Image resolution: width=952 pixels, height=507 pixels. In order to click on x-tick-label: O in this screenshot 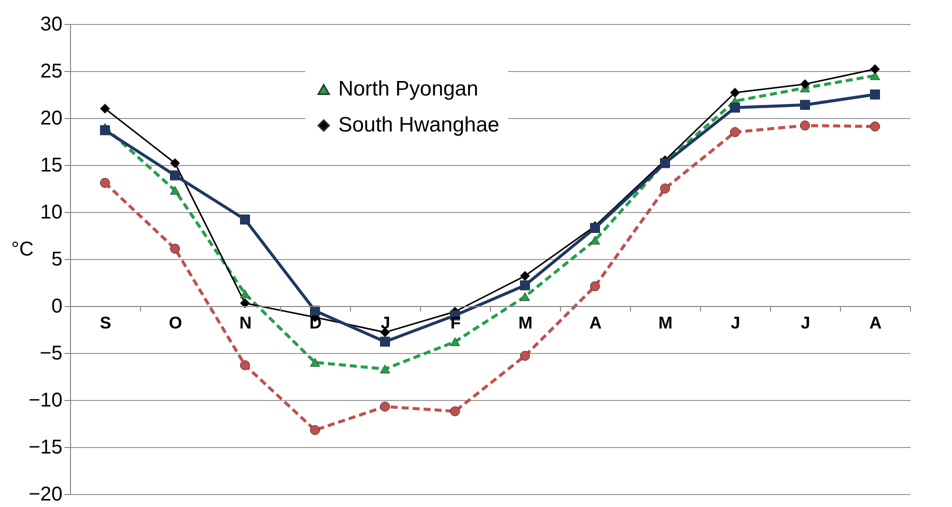, I will do `click(175, 323)`.